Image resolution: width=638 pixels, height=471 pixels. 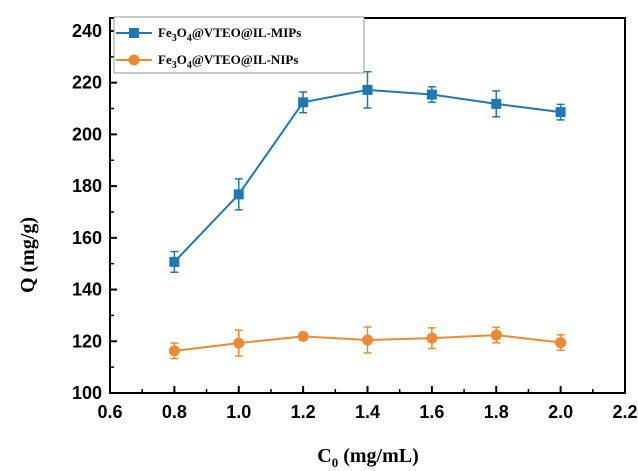 I want to click on x-tick-label: 1.8, so click(x=496, y=412).